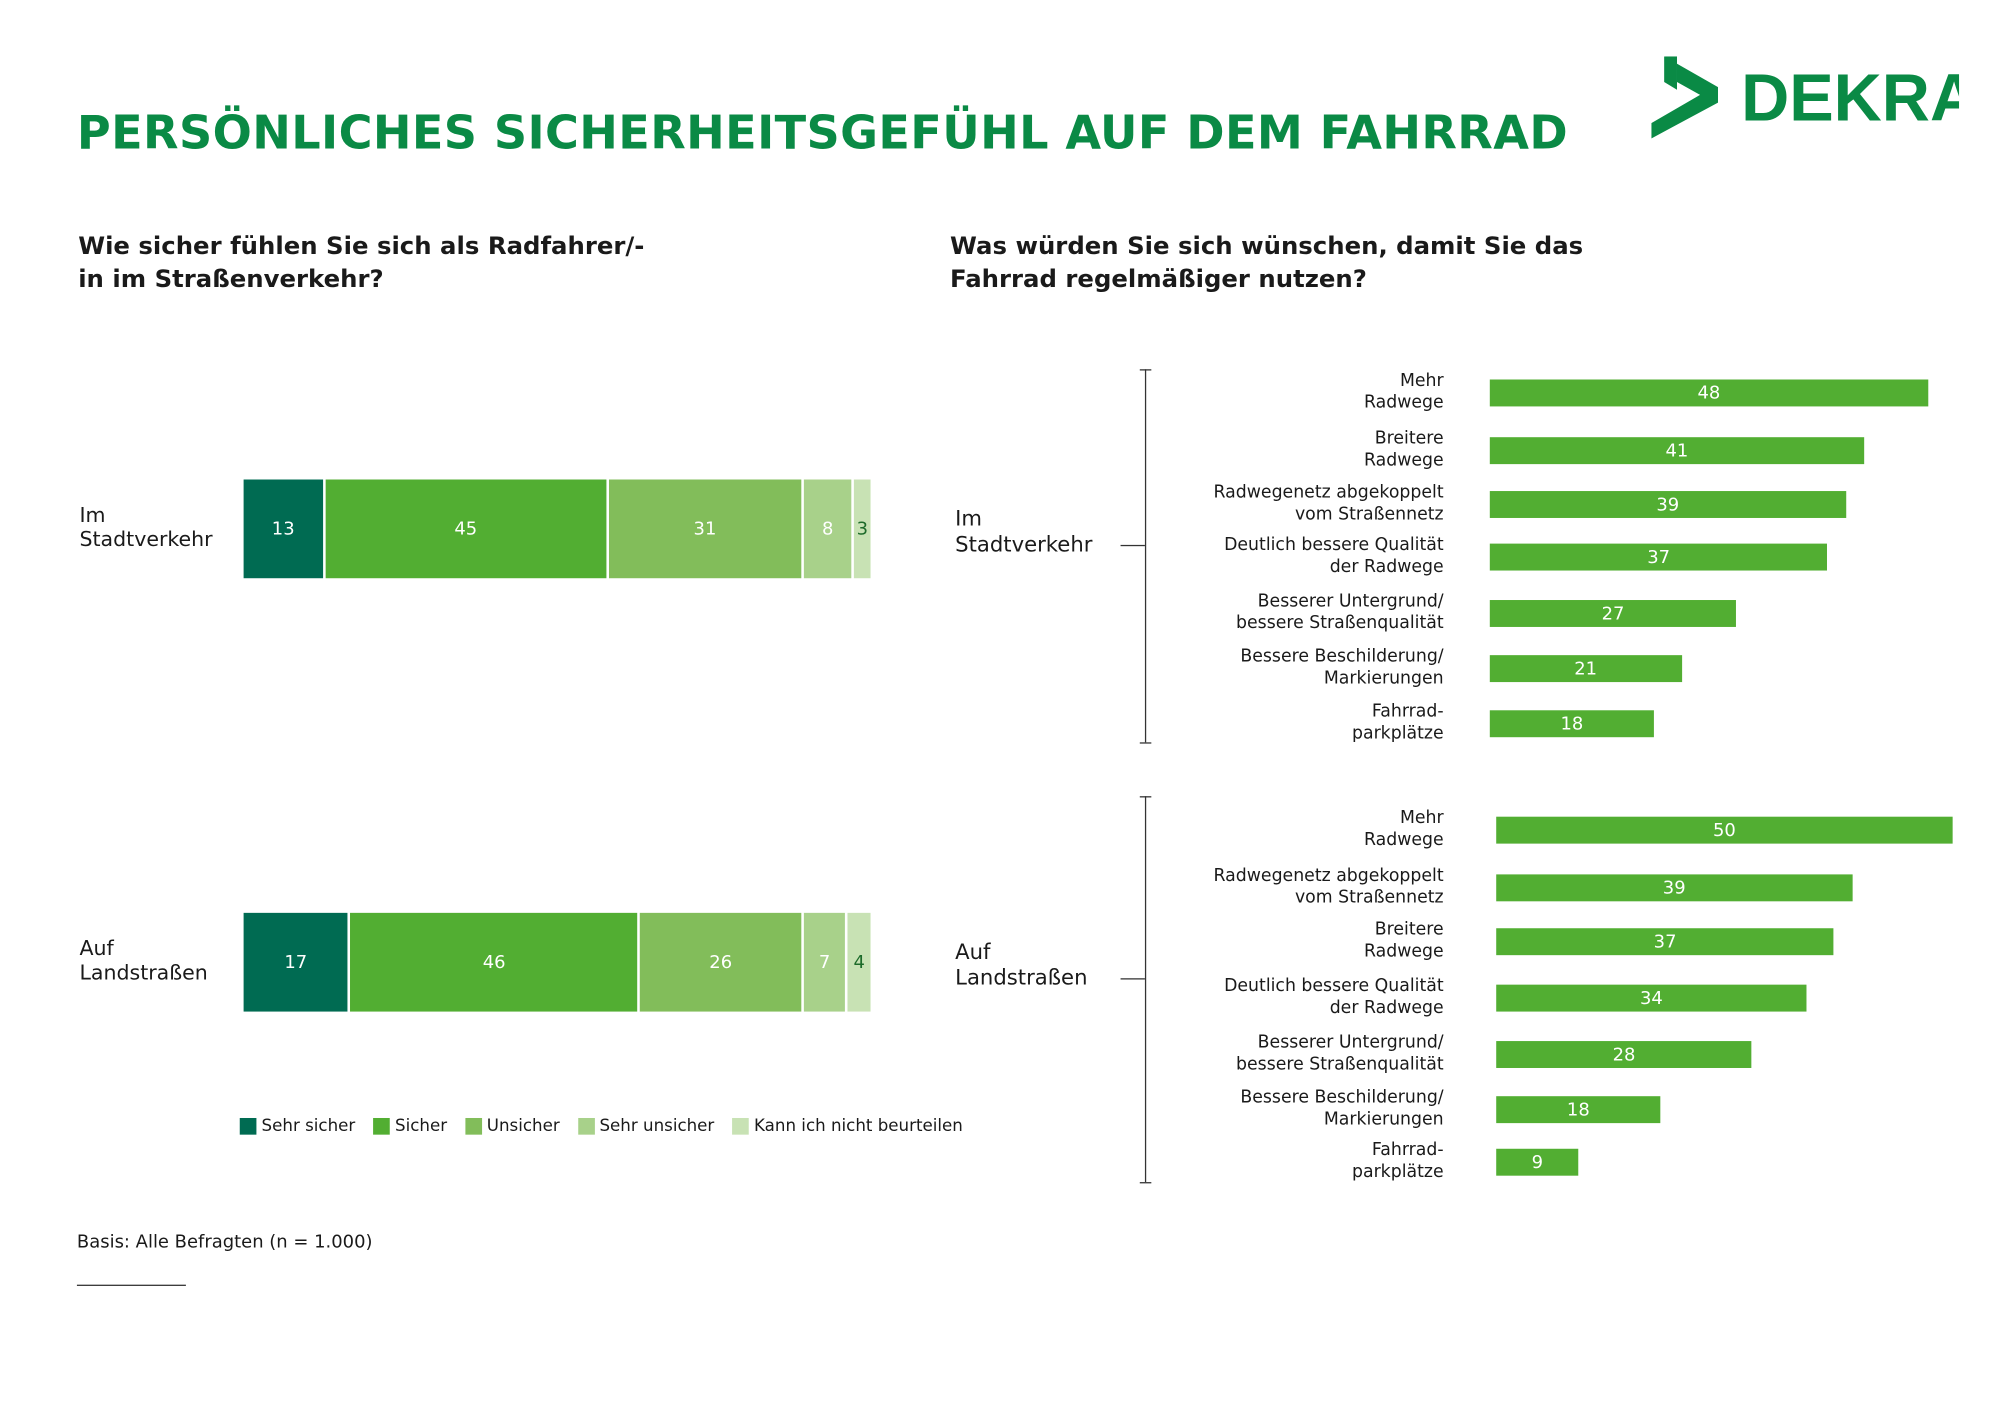 The height and width of the screenshot is (1409, 2000). I want to click on legend-item: Sicher, so click(410, 1126).